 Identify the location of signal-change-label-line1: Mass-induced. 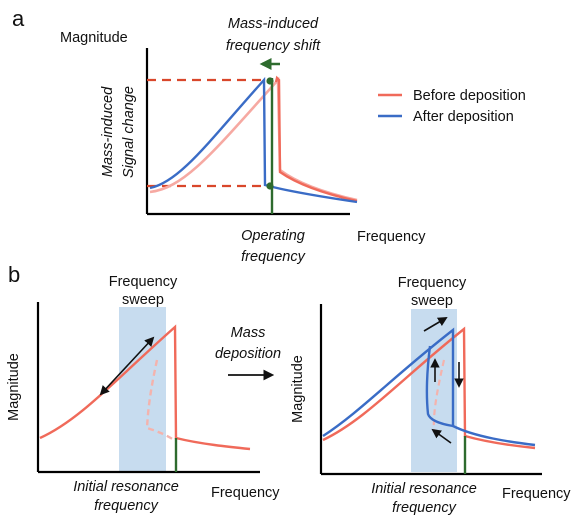
(108, 131).